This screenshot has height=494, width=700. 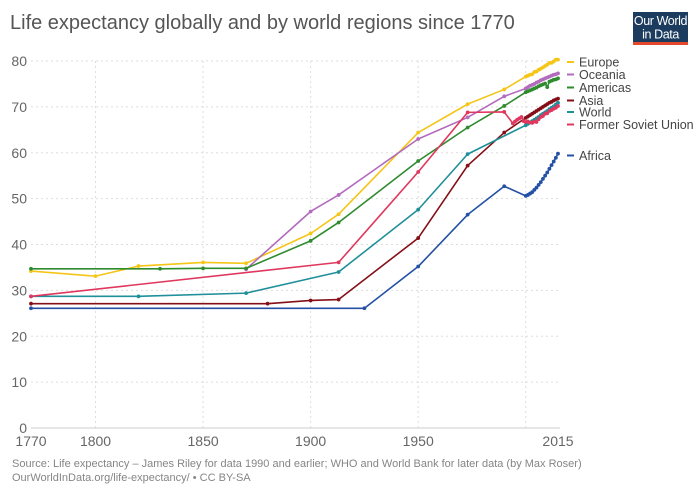 What do you see at coordinates (557, 441) in the screenshot?
I see `x-tick-label: 2015` at bounding box center [557, 441].